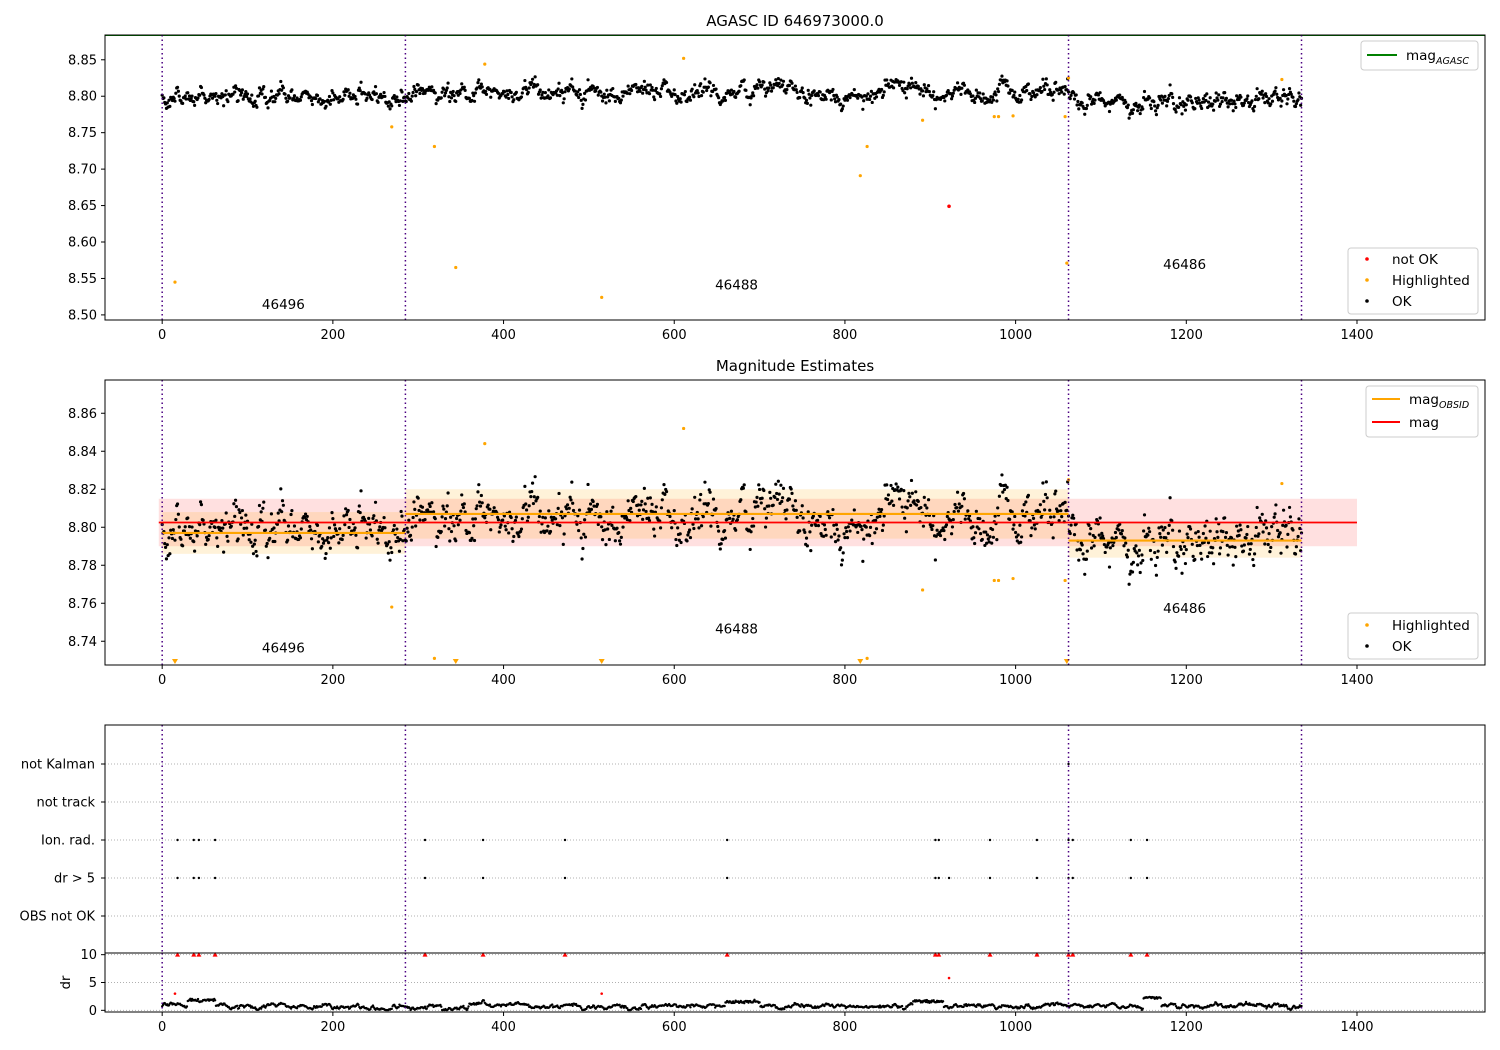 The height and width of the screenshot is (1050, 1500). Describe the element at coordinates (935, 954) in the screenshot. I see `dr-clipped-marker` at that location.